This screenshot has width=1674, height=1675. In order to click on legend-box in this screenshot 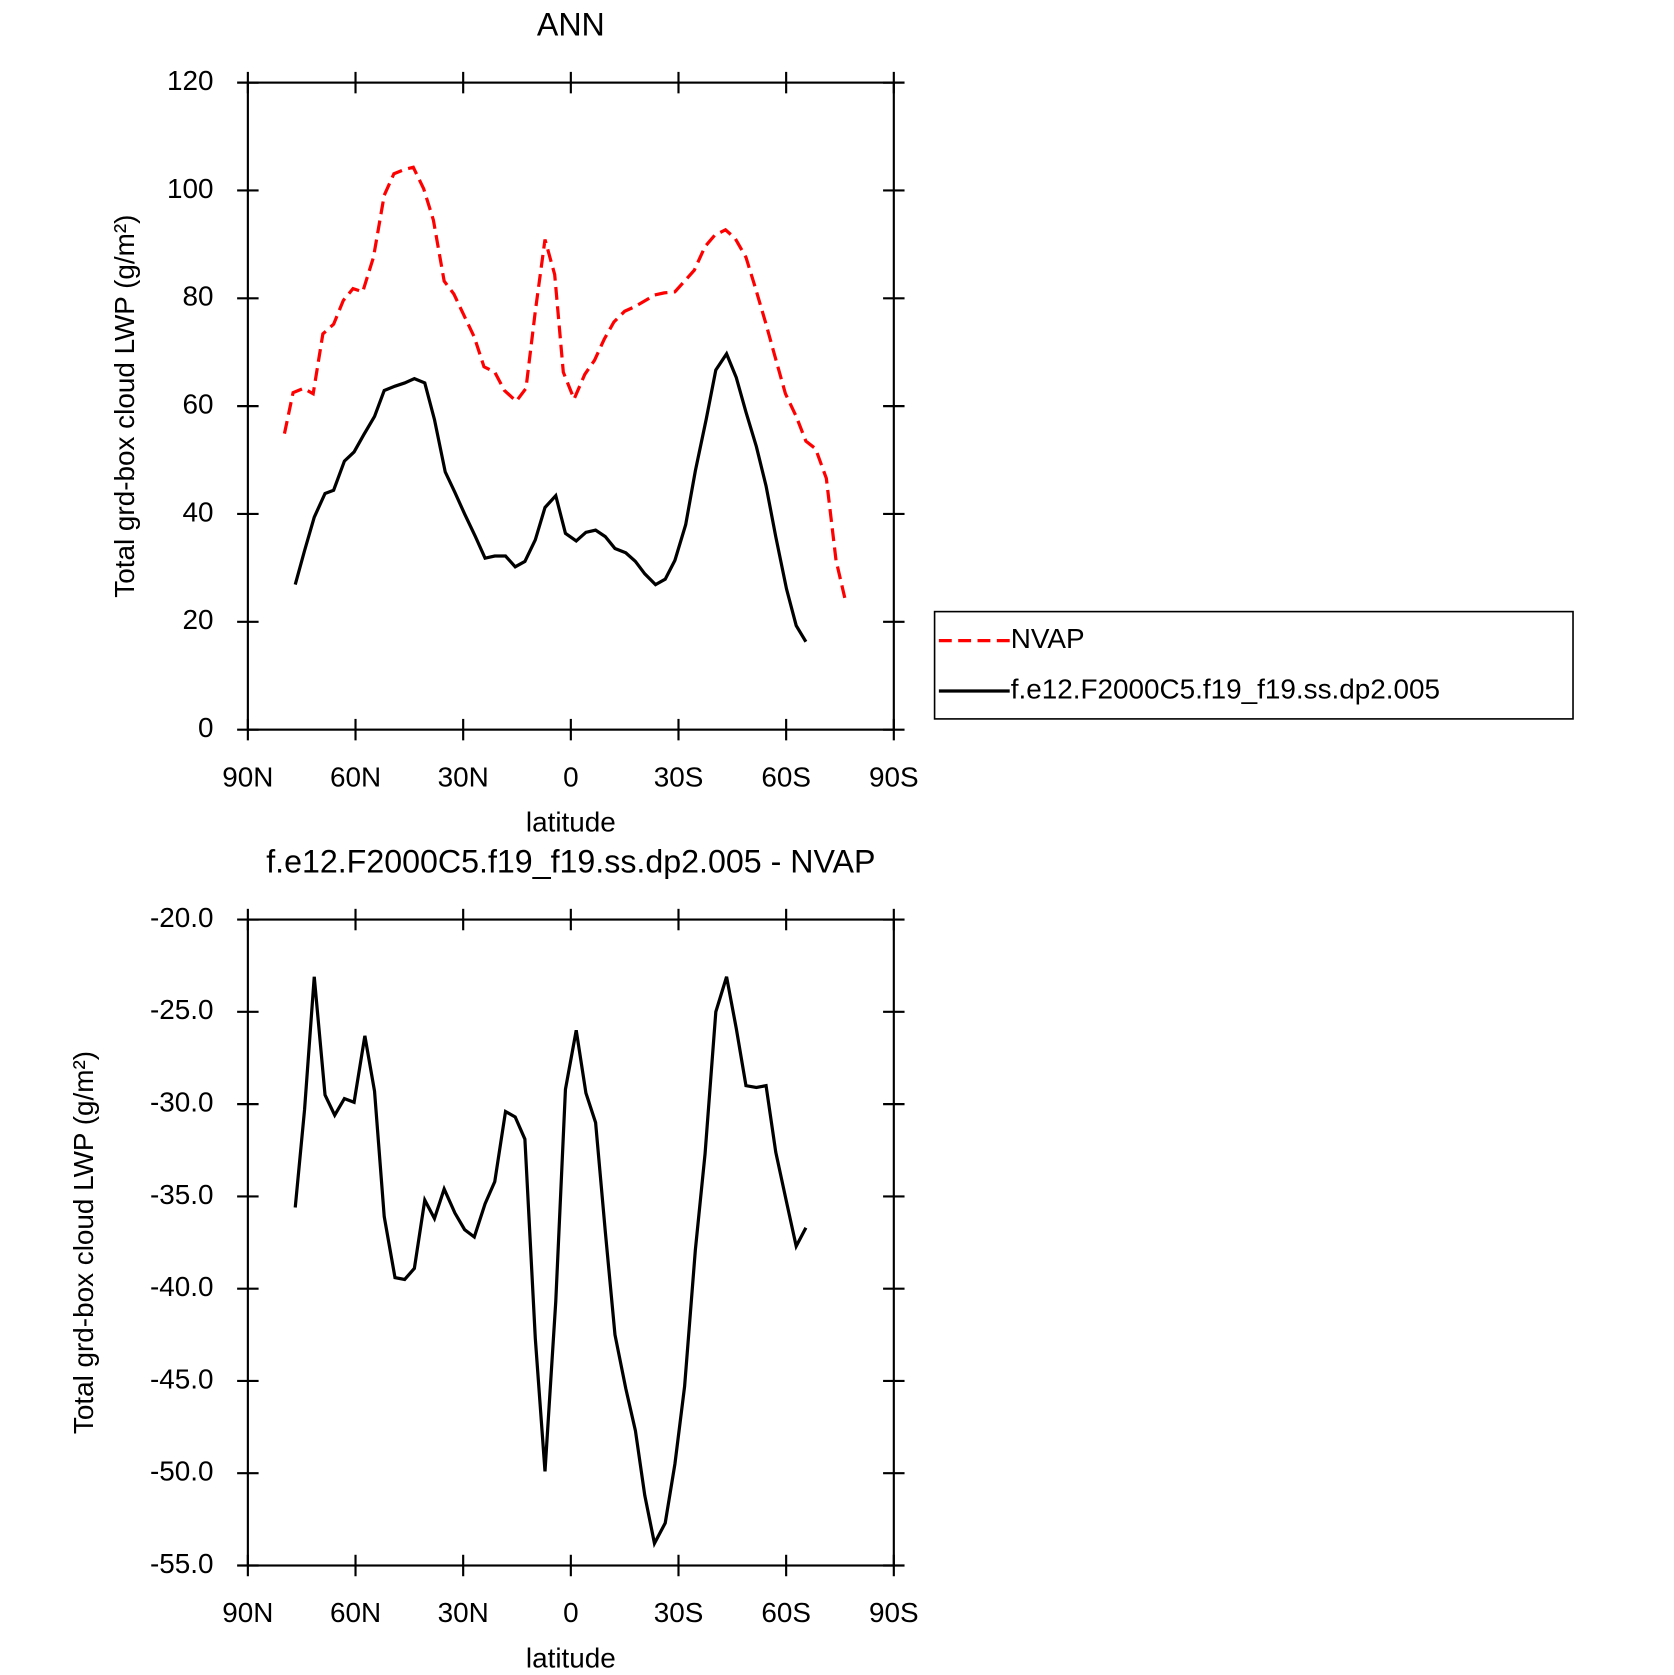, I will do `click(1253, 665)`.